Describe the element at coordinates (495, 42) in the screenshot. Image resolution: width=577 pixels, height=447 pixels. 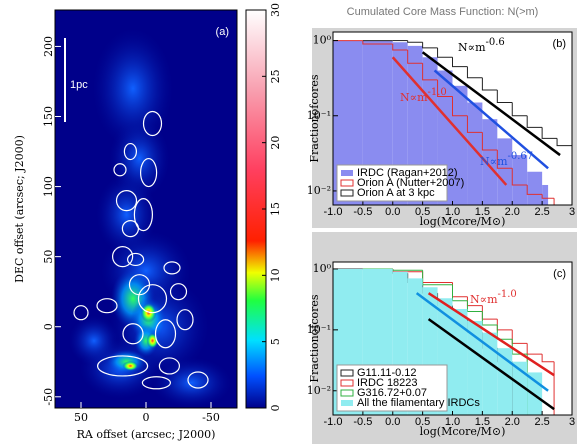
I see `annotation-exponent: -0.6` at that location.